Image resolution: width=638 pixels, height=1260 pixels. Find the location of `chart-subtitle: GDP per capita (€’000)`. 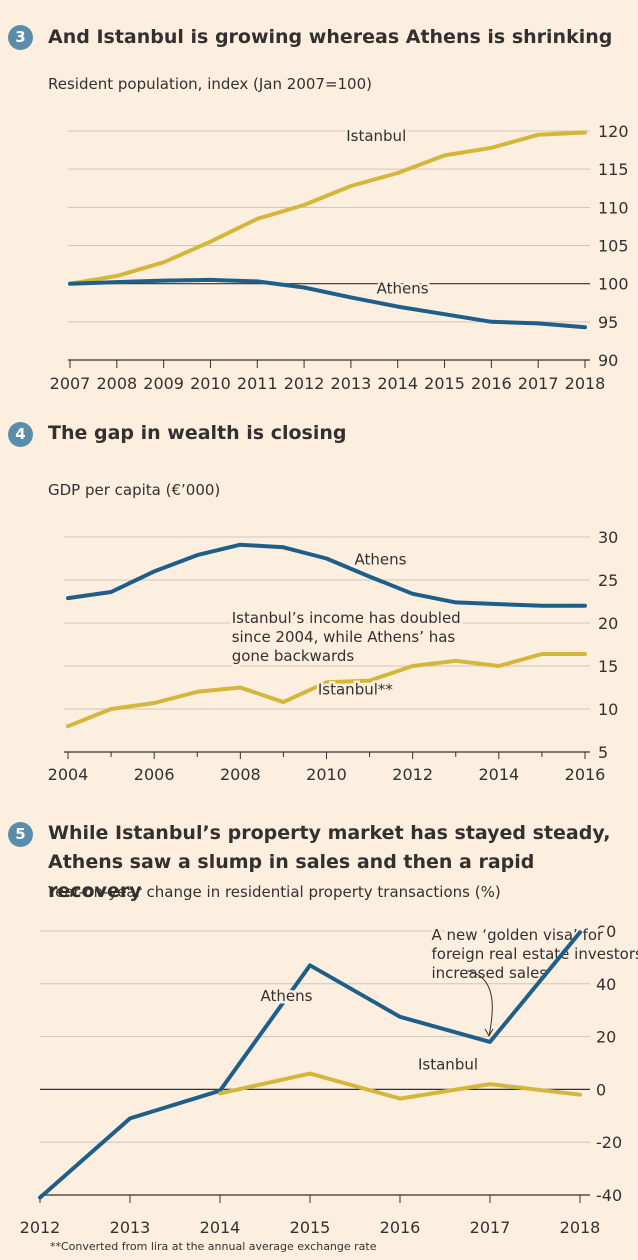

chart-subtitle: GDP per capita (€’000) is located at coordinates (134, 490).